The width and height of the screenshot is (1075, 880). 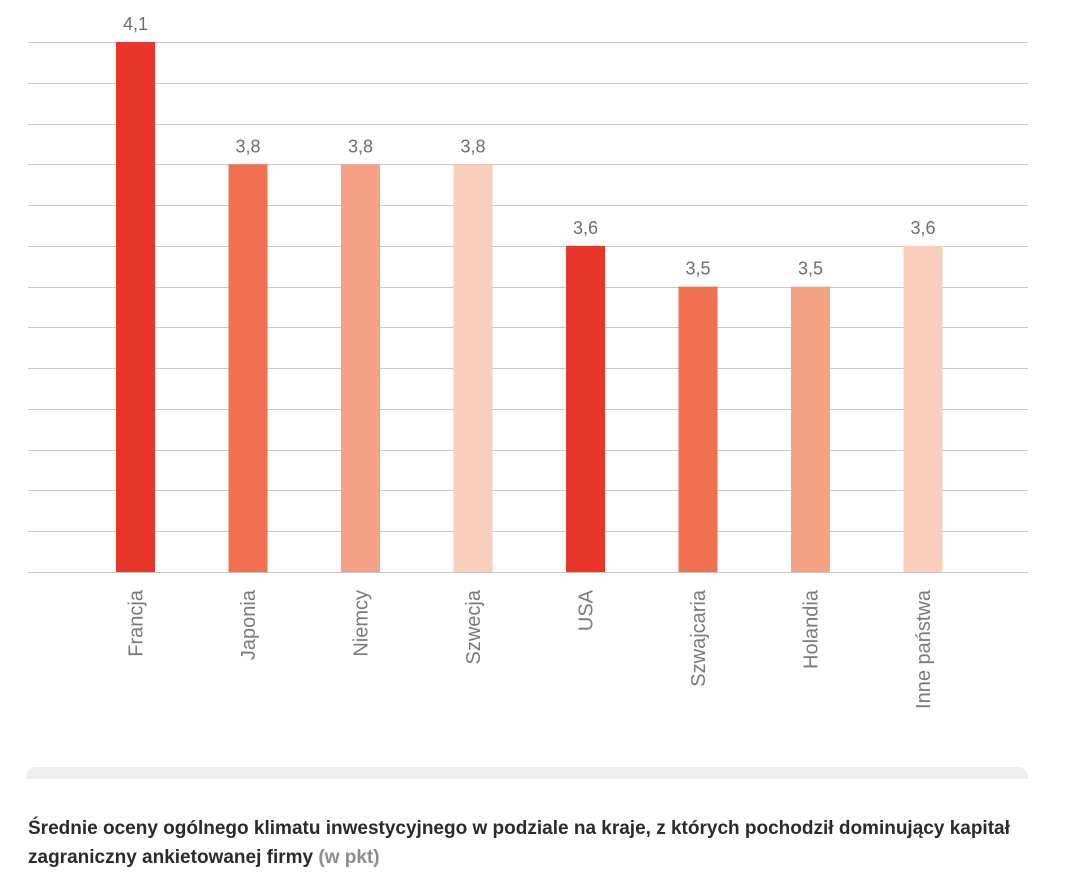 I want to click on category-label: Niemcy, so click(x=362, y=623).